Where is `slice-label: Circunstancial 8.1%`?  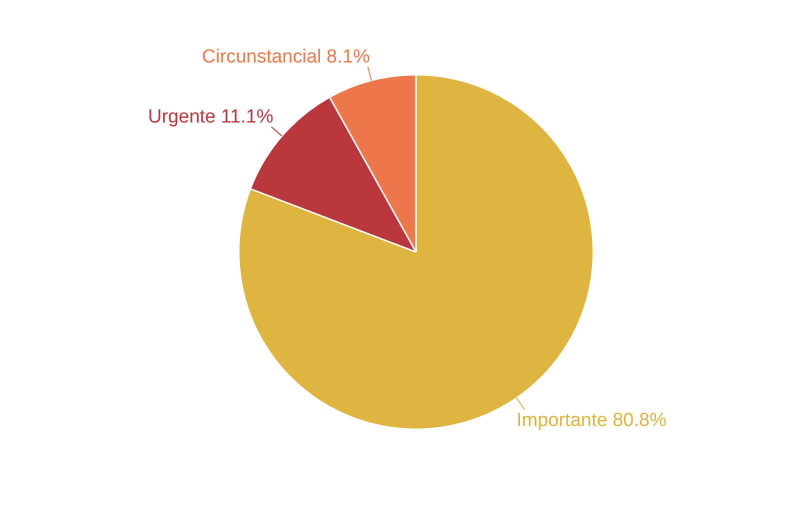 slice-label: Circunstancial 8.1% is located at coordinates (286, 57).